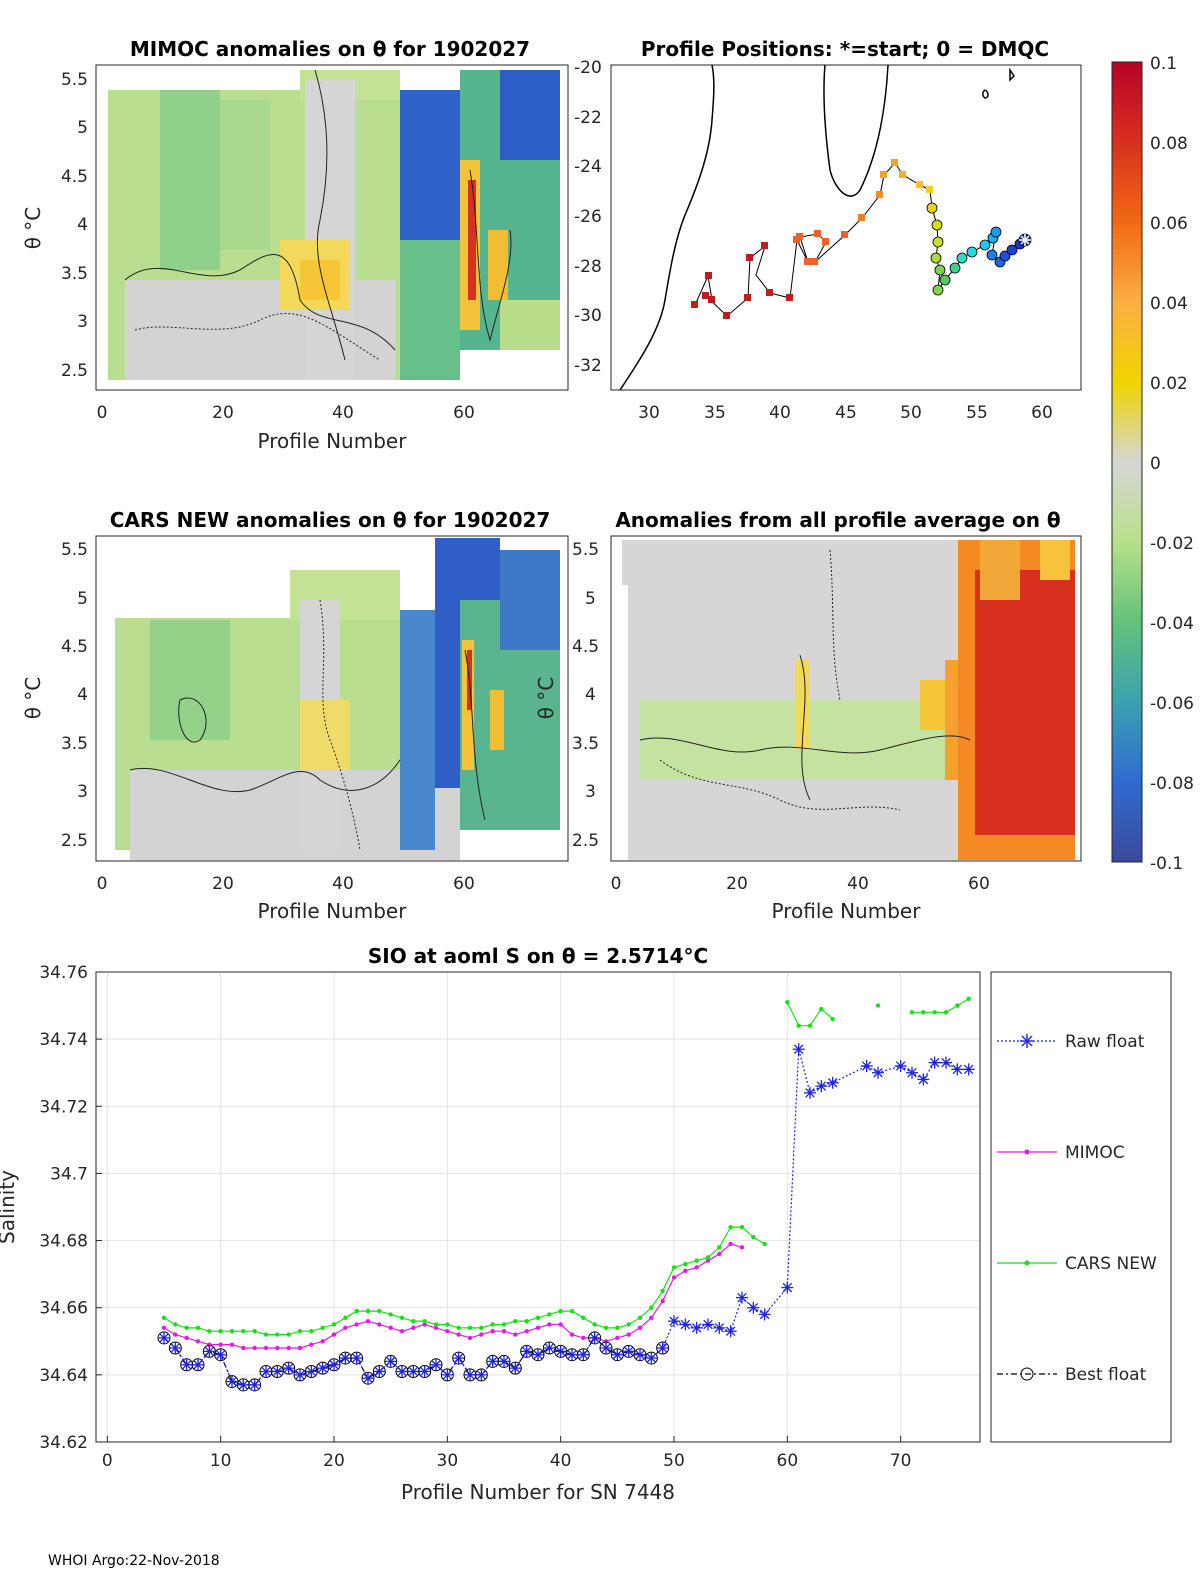 This screenshot has height=1579, width=1200. I want to click on mimoc-panel: MIMOC anomalies on θ for 1902027, so click(295, 245).